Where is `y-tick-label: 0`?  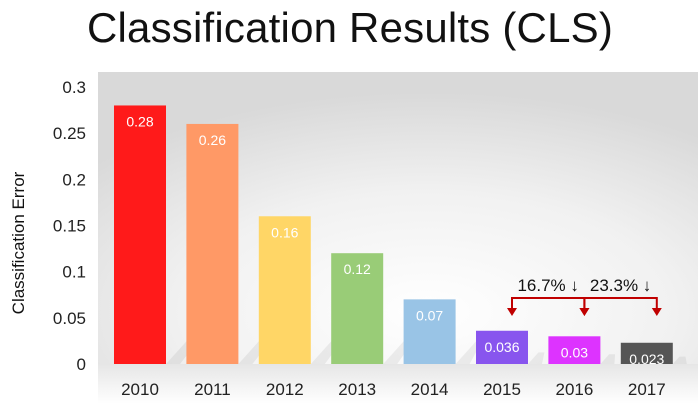
y-tick-label: 0 is located at coordinates (81, 364).